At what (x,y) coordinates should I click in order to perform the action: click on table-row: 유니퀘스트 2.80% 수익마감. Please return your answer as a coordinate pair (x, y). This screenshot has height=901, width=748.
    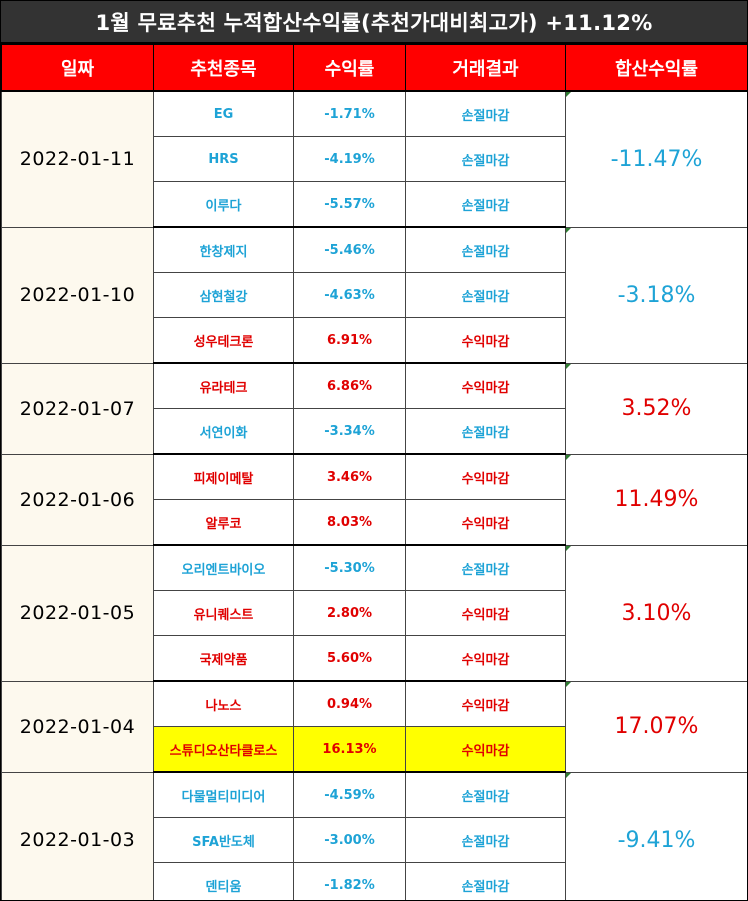
    Looking at the image, I should click on (375, 613).